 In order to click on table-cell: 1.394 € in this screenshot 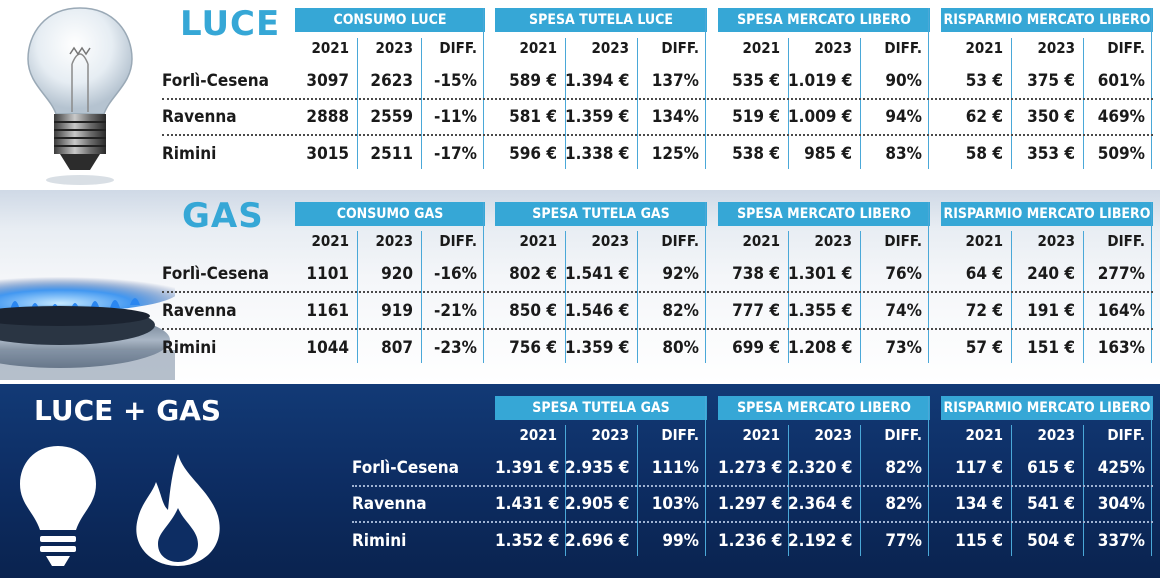, I will do `click(597, 81)`.